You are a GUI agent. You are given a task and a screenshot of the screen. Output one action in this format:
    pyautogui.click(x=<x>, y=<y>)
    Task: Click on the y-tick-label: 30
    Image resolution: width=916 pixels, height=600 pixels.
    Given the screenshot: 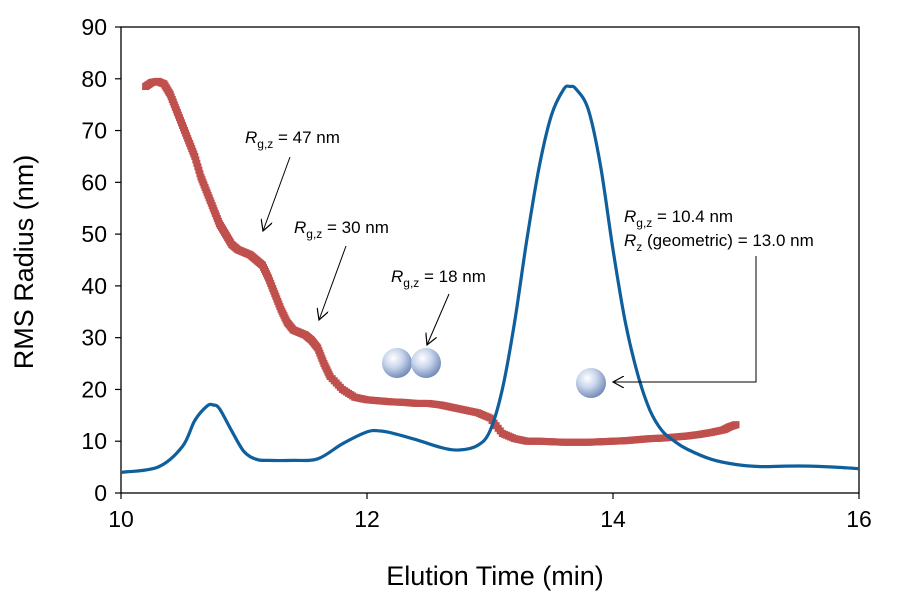 What is the action you would take?
    pyautogui.click(x=94, y=338)
    